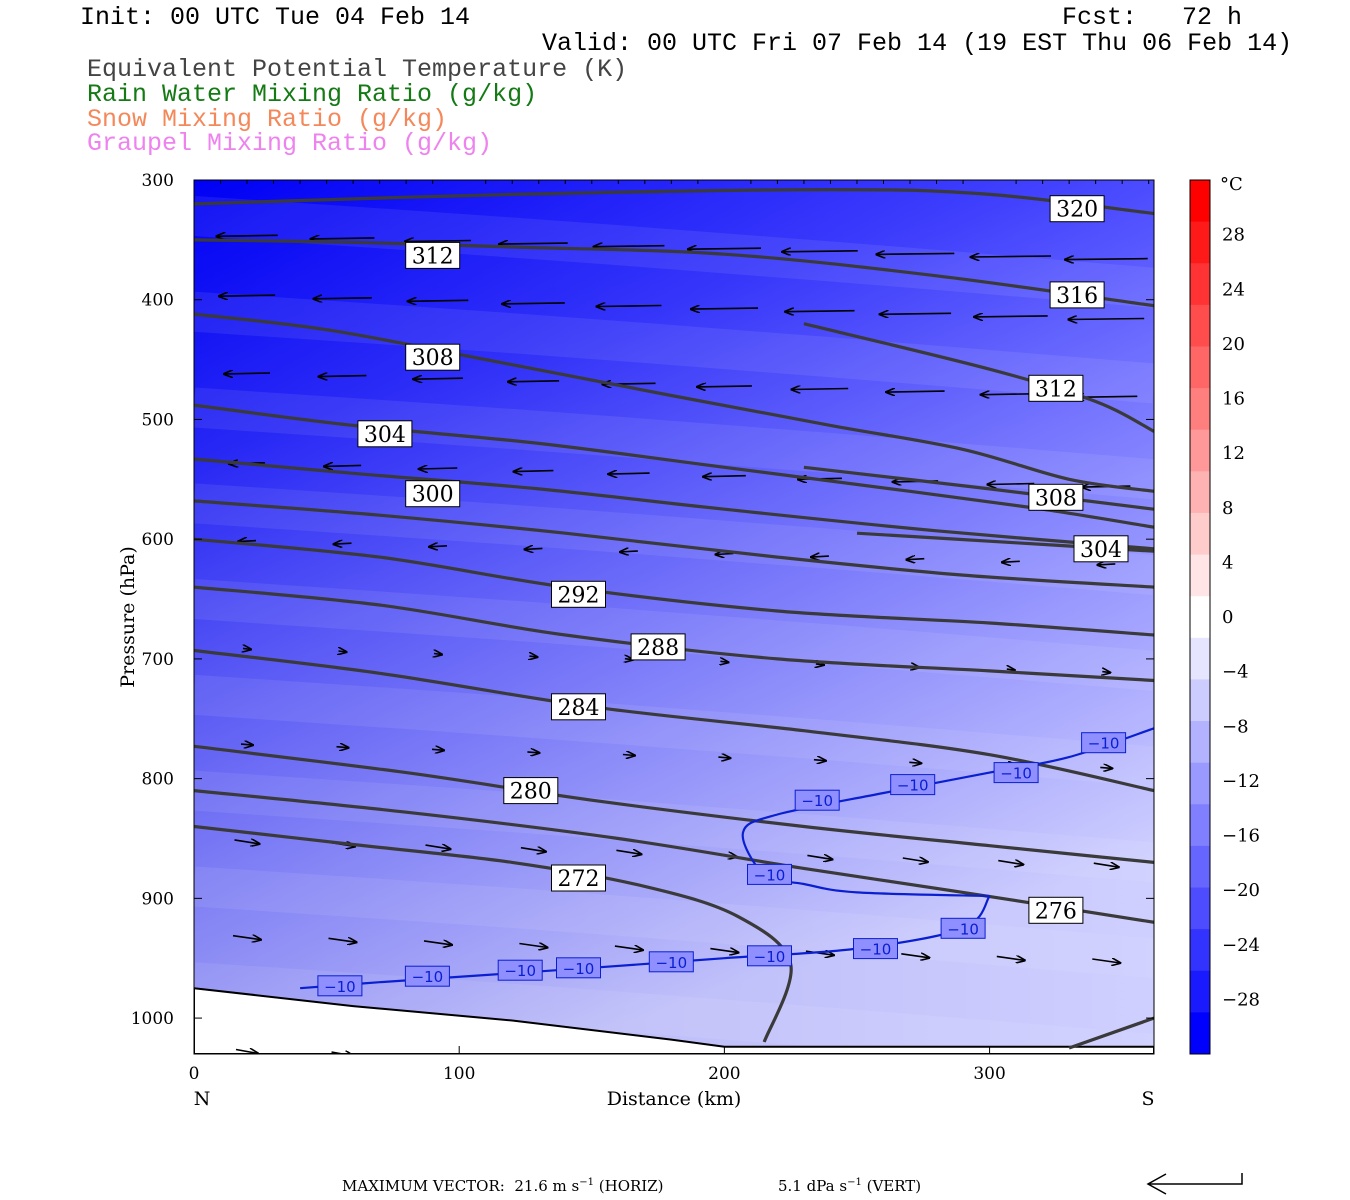 This screenshot has height=1200, width=1350. What do you see at coordinates (849, 1186) in the screenshot?
I see `max-vector-vert: 5.1 dPa s−1 (VERT)` at bounding box center [849, 1186].